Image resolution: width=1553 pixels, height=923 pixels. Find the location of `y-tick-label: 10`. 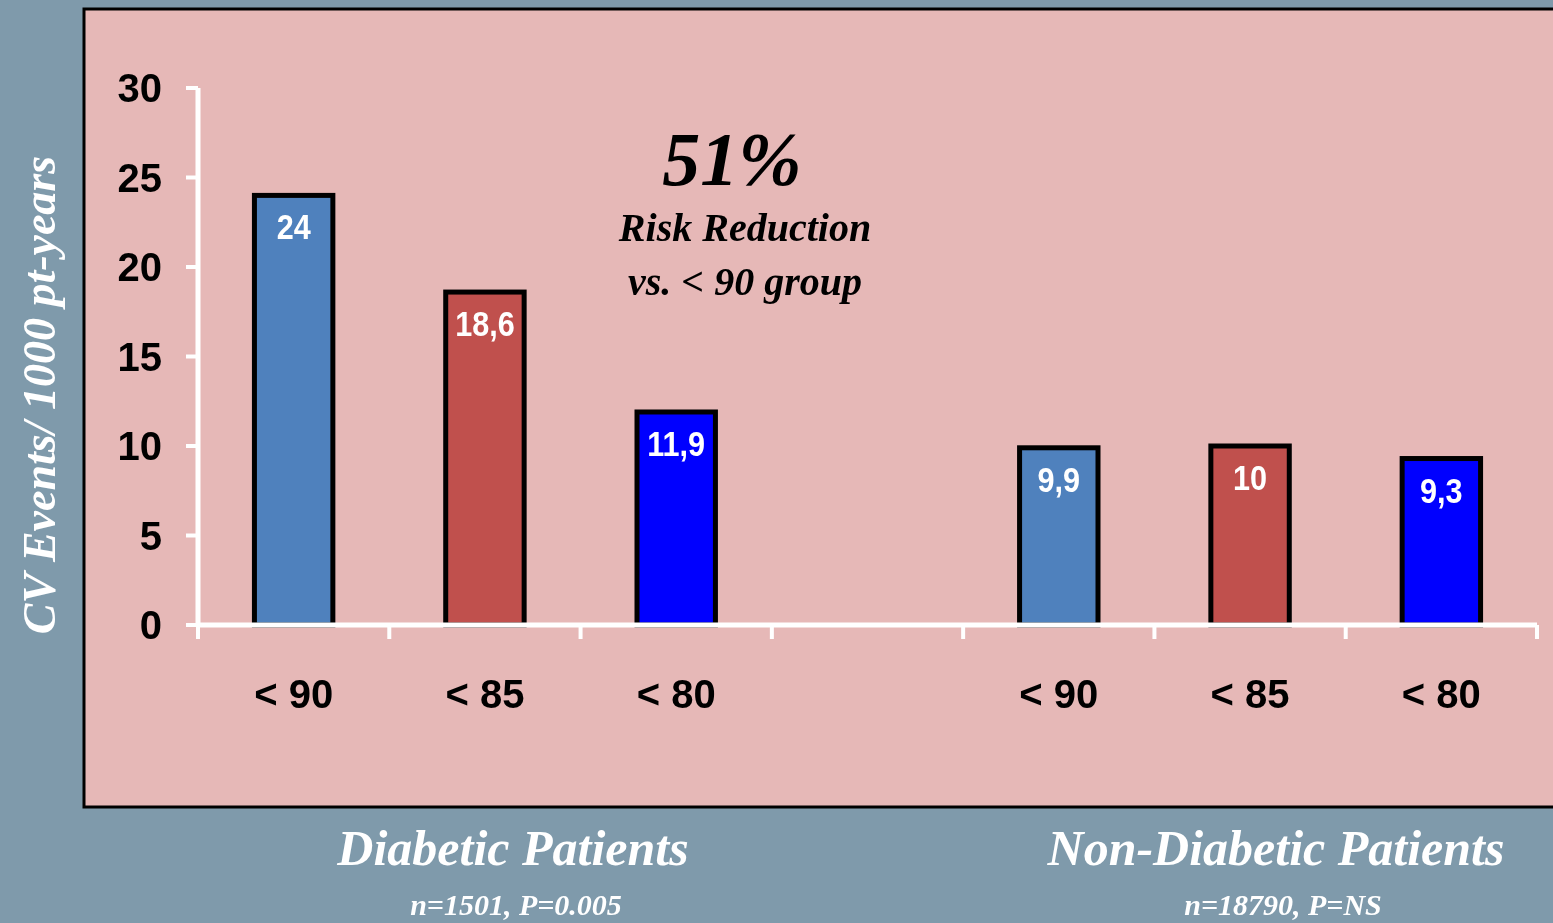

y-tick-label: 10 is located at coordinates (139, 446).